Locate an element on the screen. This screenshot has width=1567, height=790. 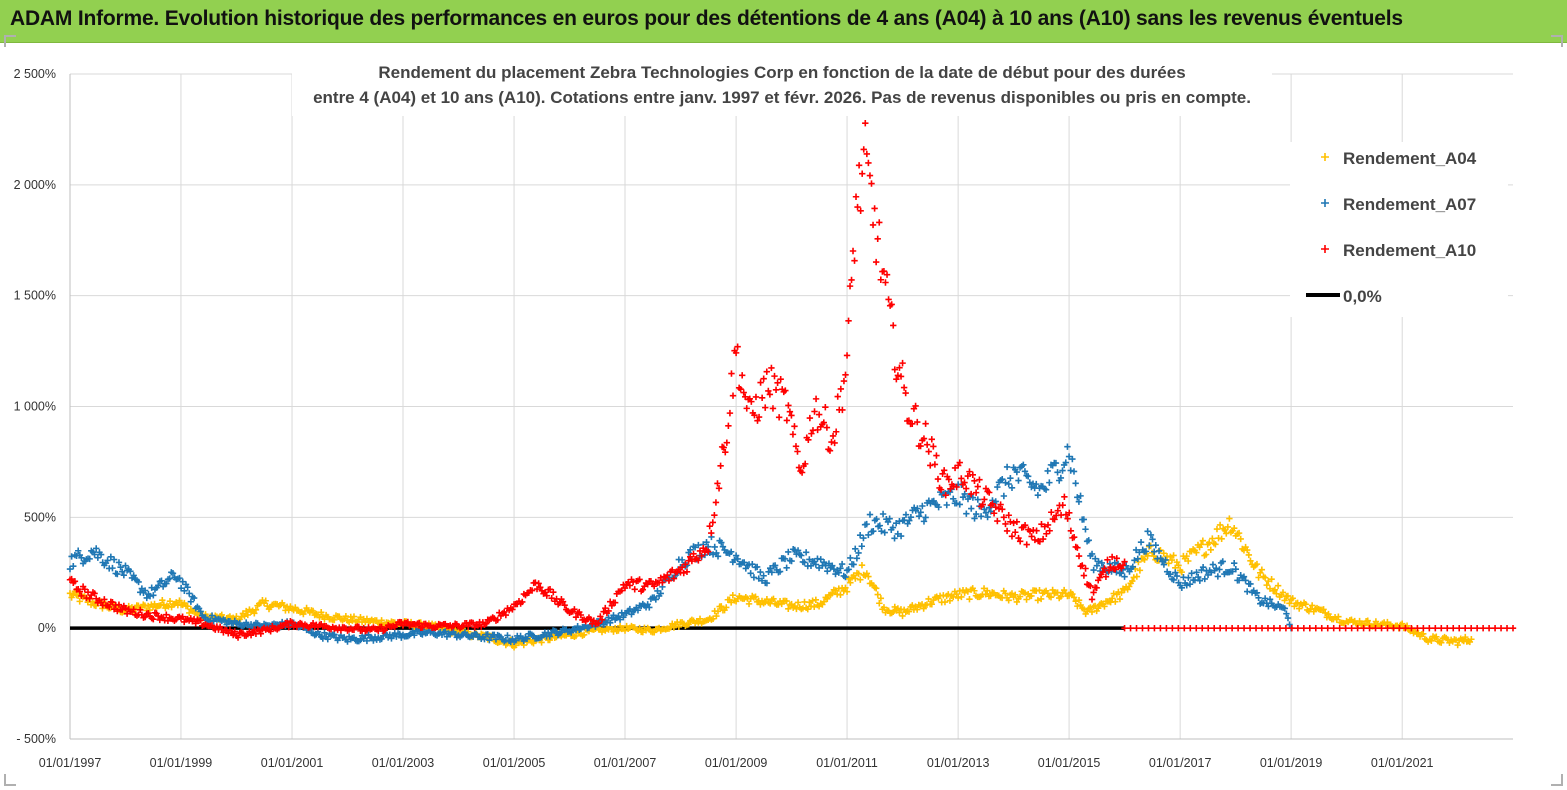
y-tick-label: 2 000% is located at coordinates (35, 185).